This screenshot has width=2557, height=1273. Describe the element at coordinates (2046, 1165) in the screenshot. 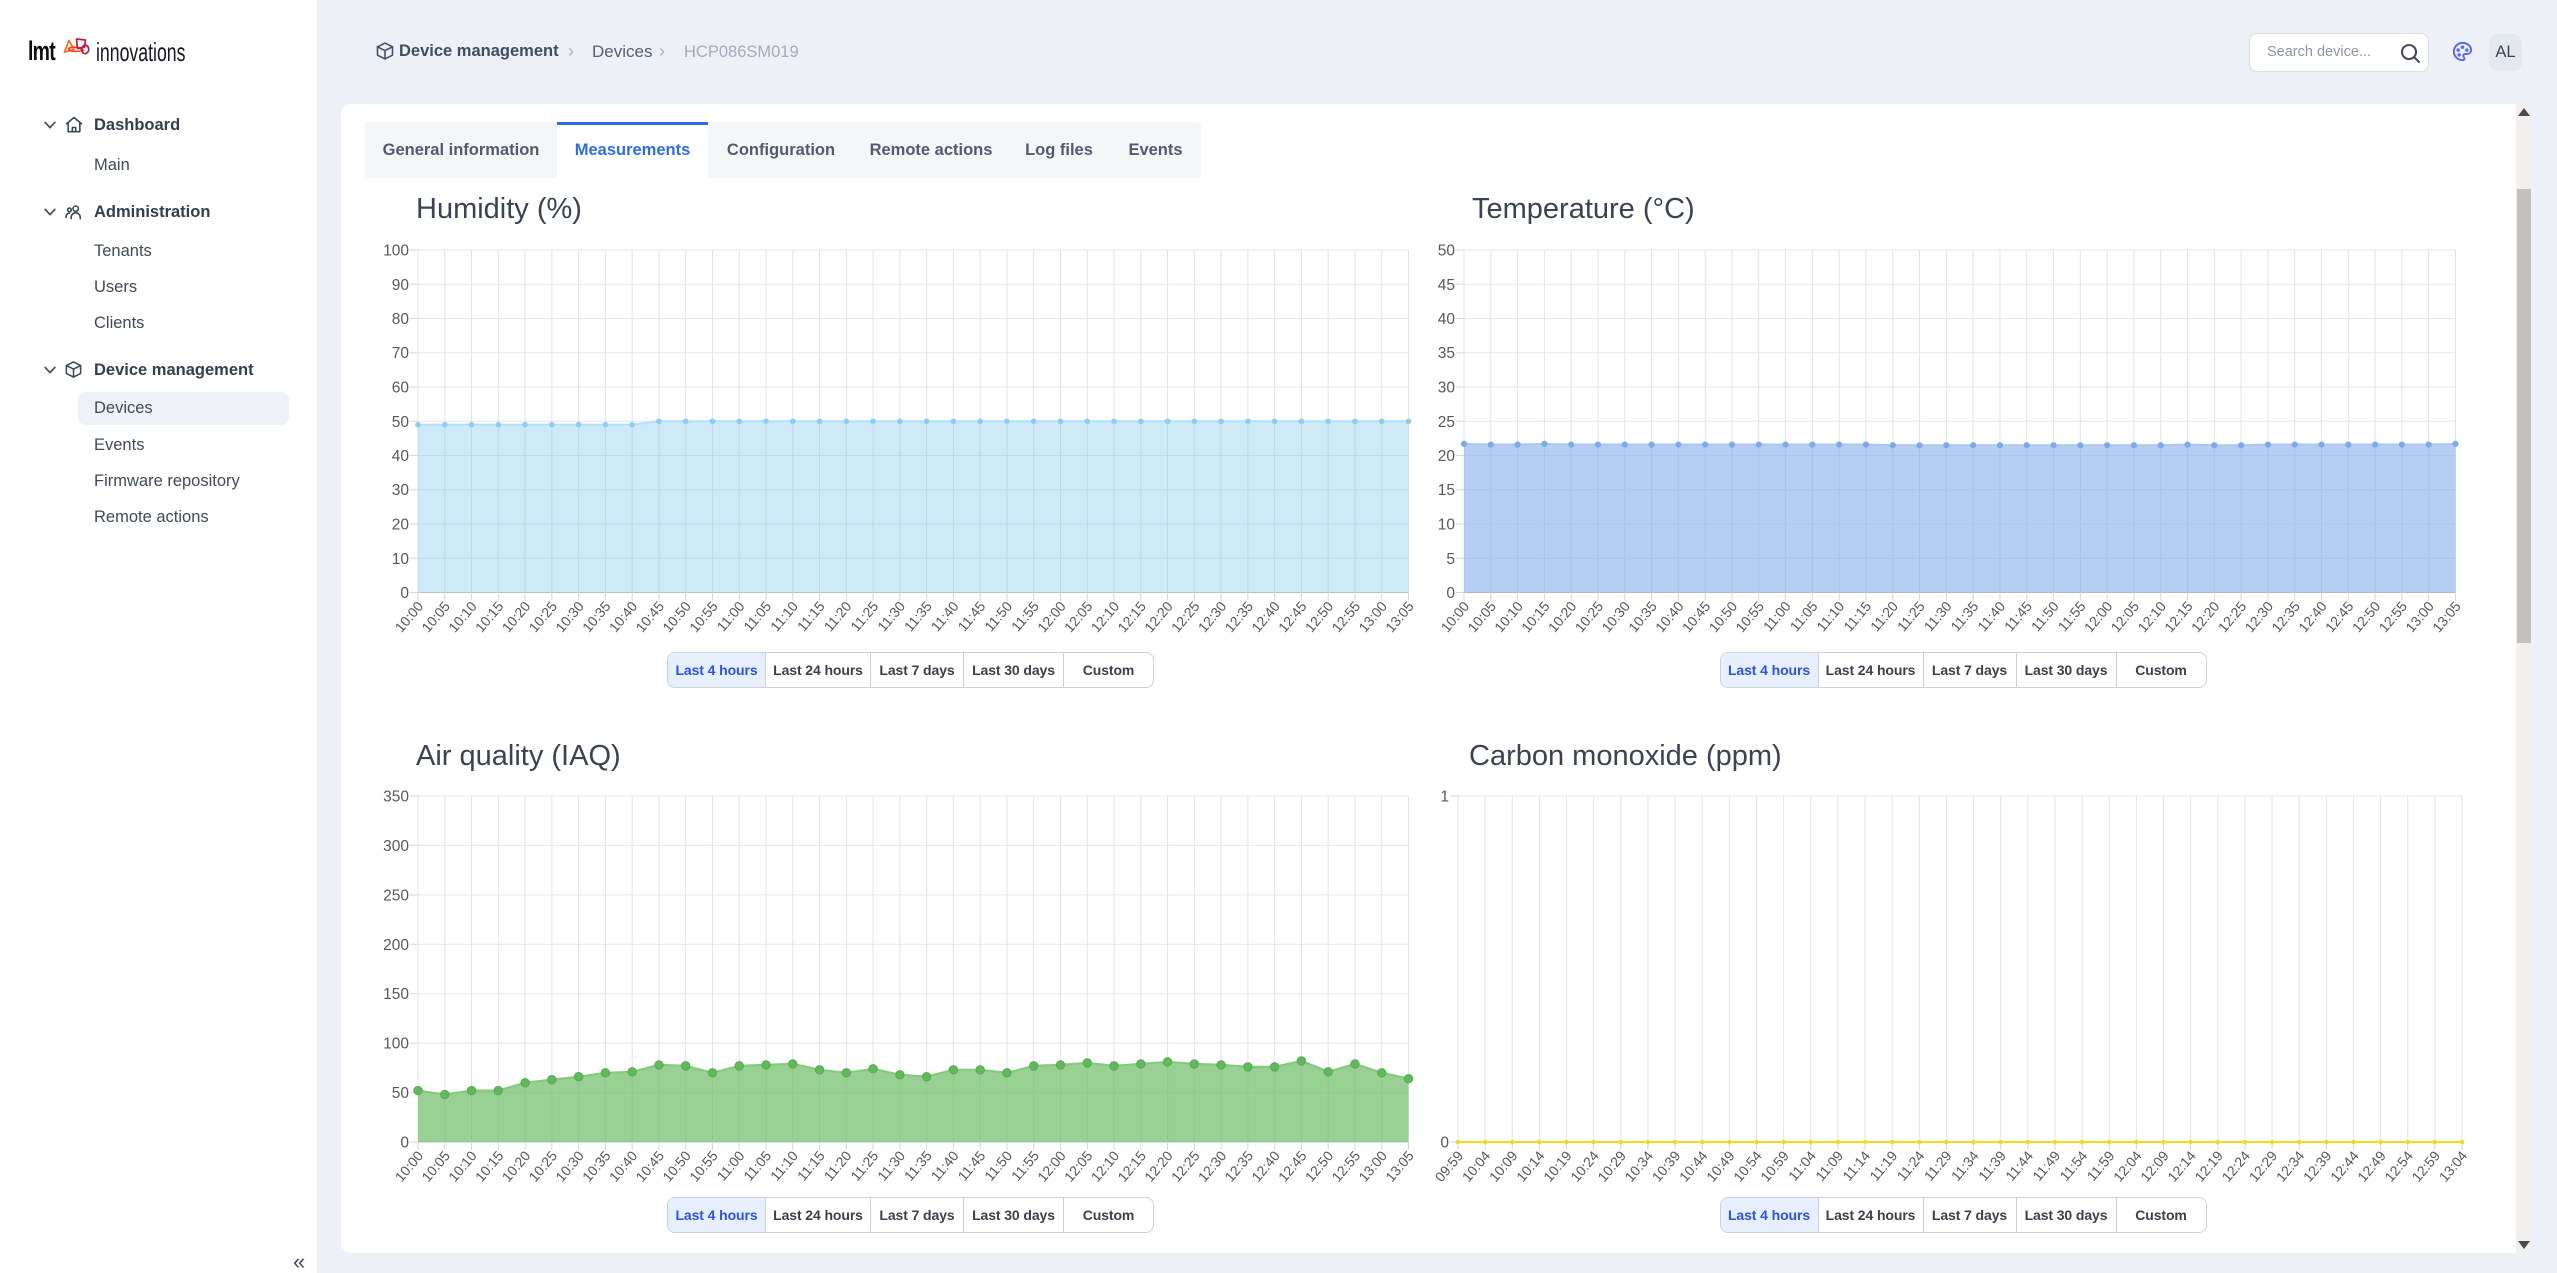

I see `svg-text: 11:49` at that location.